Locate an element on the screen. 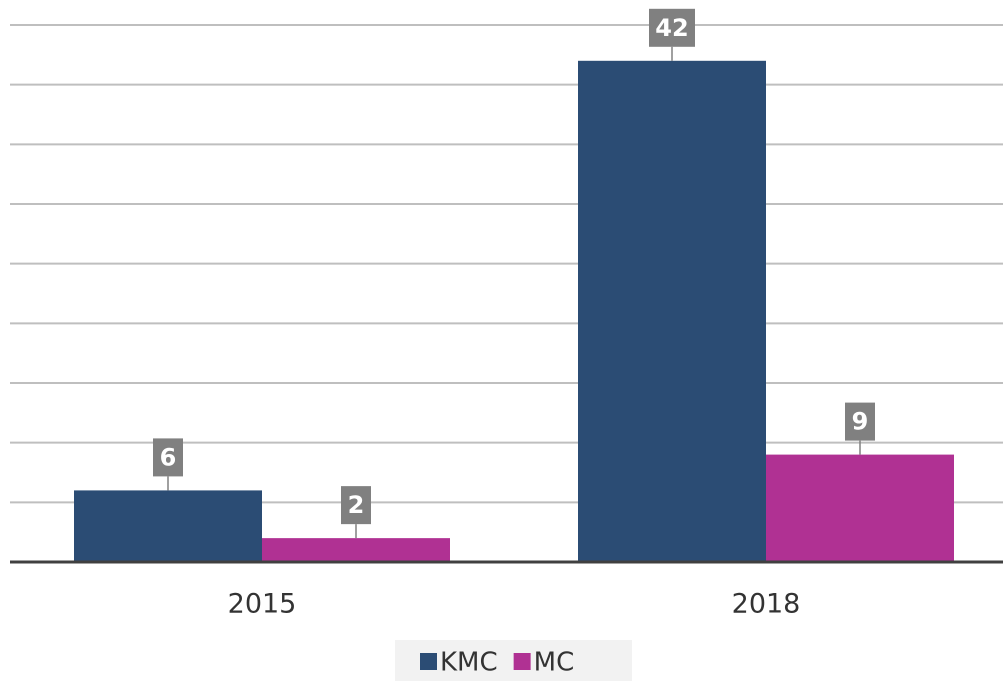 Image resolution: width=1003 pixels, height=681 pixels. value-label: 6 is located at coordinates (168, 457).